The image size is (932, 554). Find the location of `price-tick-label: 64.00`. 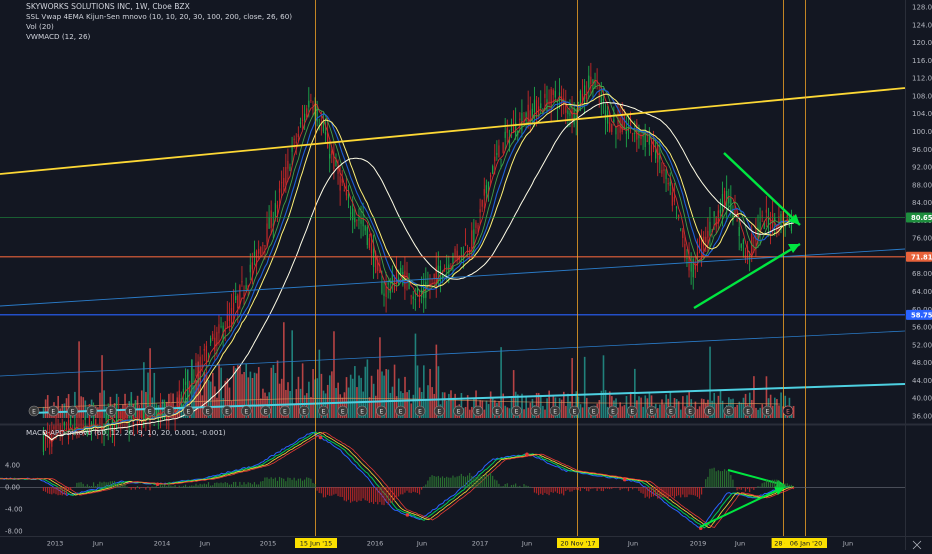

price-tick-label: 64.00 is located at coordinates (922, 292).